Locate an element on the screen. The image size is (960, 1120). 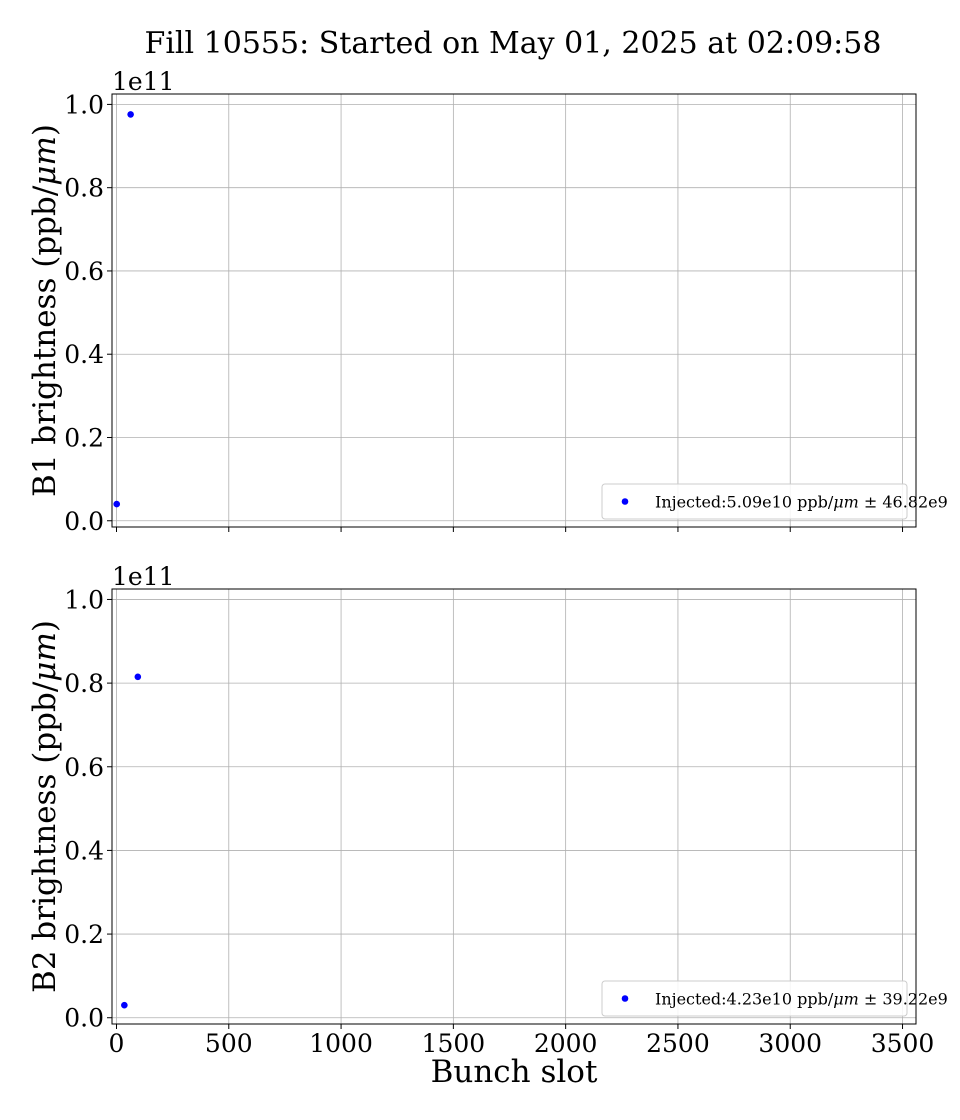
legend-label: Injected:4.23e10 ppb/μm ± 39.22e9 is located at coordinates (801, 999).